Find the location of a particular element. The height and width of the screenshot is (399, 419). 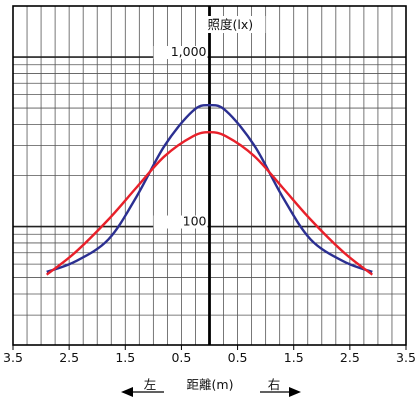

direction-left-label: 左 is located at coordinates (150, 384).